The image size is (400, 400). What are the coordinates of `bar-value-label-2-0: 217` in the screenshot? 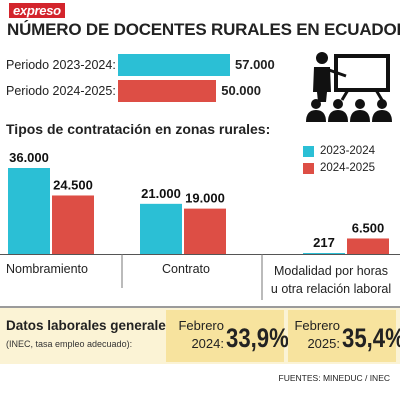 It's located at (324, 242).